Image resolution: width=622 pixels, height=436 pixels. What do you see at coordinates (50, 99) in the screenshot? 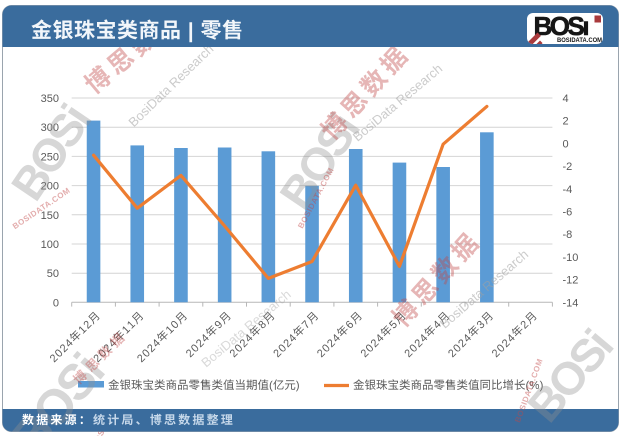
I see `svg-text: 350` at bounding box center [50, 99].